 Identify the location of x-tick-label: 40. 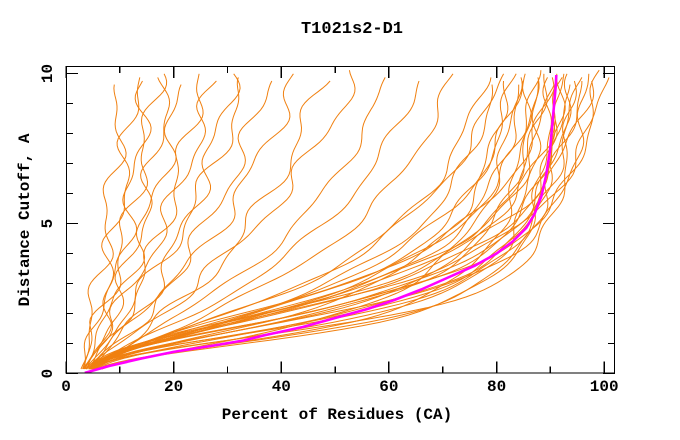
(281, 387).